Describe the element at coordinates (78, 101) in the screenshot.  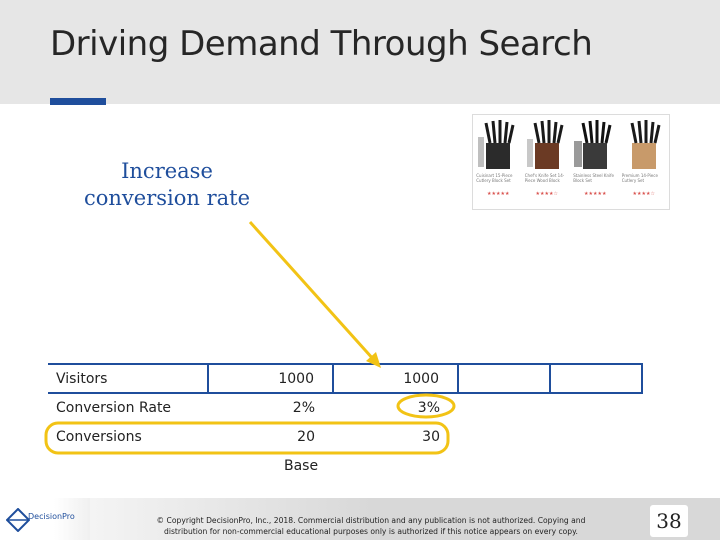
I see `title-accent-bar` at that location.